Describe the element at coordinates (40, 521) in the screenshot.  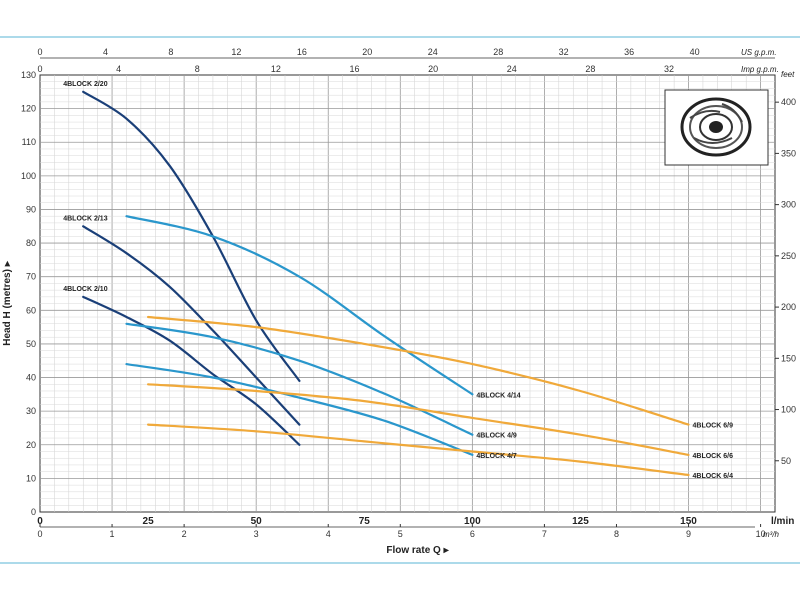
I see `x-tick-label: 0` at that location.